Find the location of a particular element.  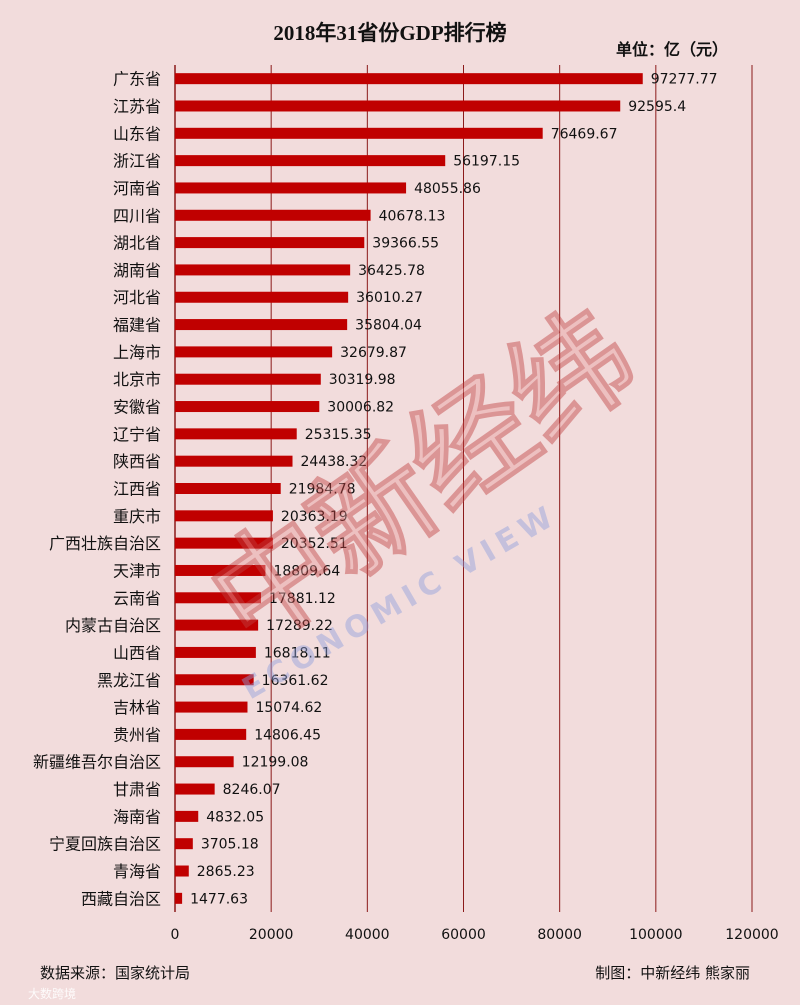

category-label: 吉林省 is located at coordinates (137, 707).